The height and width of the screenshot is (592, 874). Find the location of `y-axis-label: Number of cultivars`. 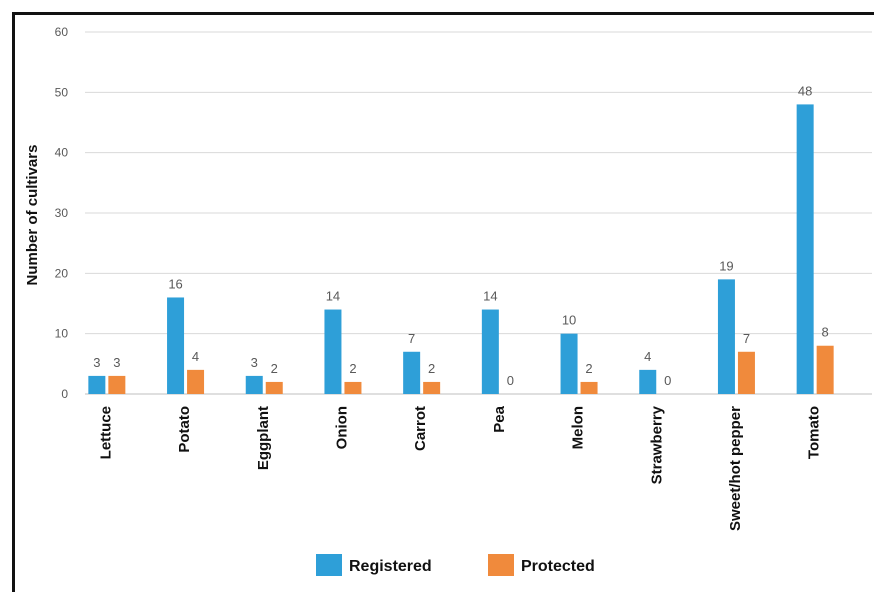

y-axis-label: Number of cultivars is located at coordinates (32, 215).